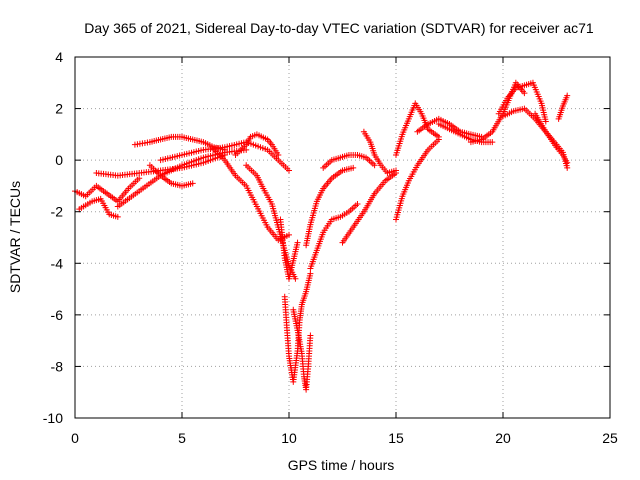 Image resolution: width=640 pixels, height=480 pixels. Describe the element at coordinates (396, 438) in the screenshot. I see `x-tick-label: 15` at that location.